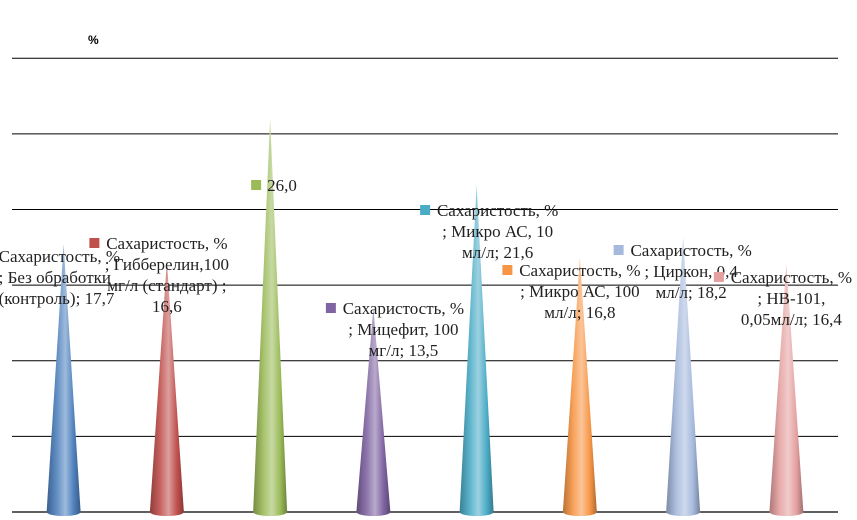 The image size is (857, 520). I want to click on data-label-line: мг/л; 13,5, so click(404, 350).